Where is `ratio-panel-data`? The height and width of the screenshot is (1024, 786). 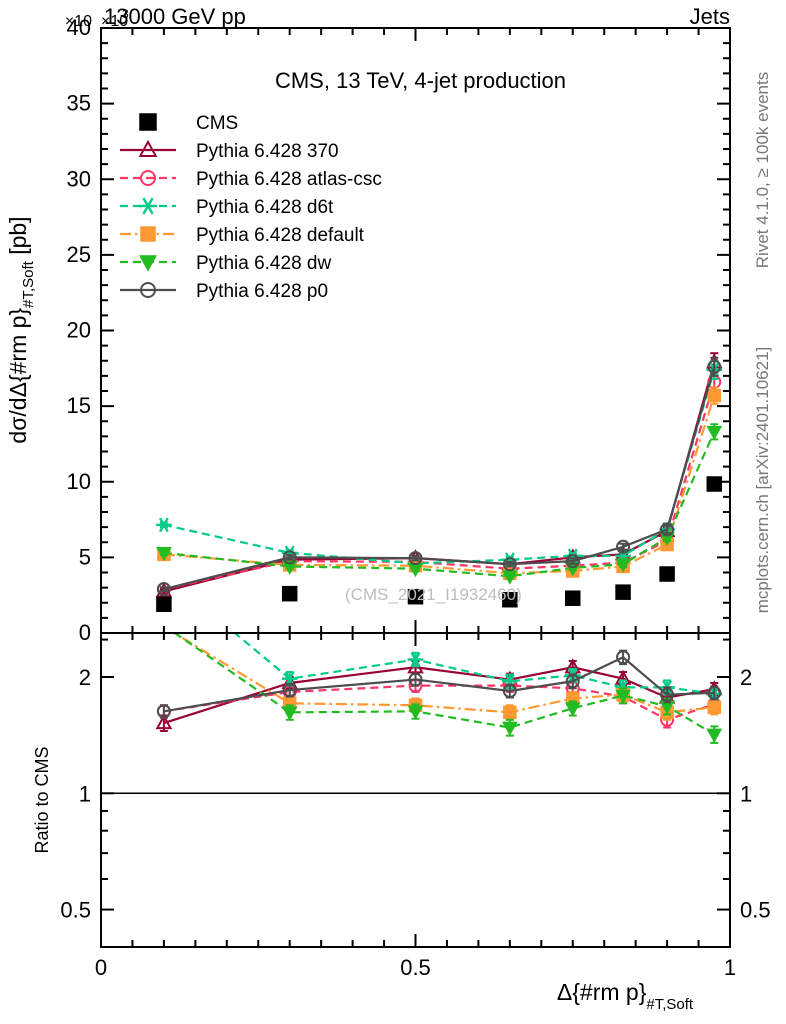
ratio-panel-data is located at coordinates (439, 655).